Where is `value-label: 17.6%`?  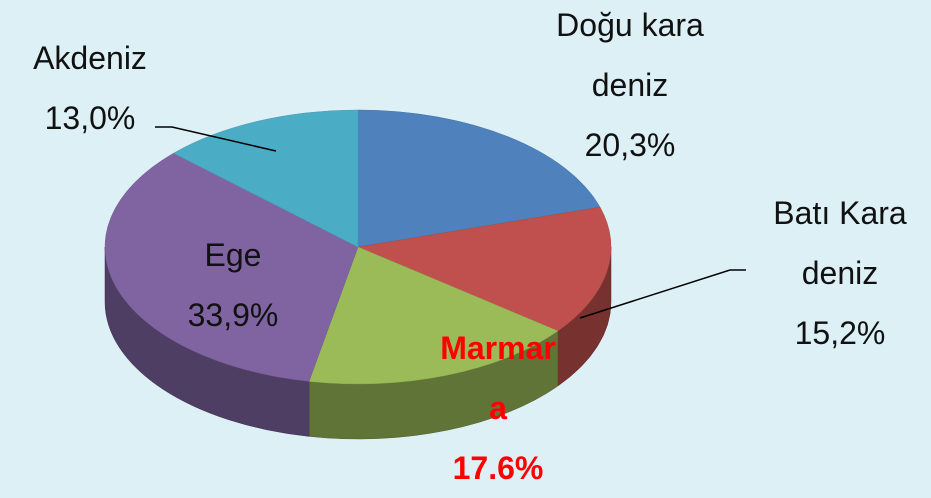 value-label: 17.6% is located at coordinates (498, 468).